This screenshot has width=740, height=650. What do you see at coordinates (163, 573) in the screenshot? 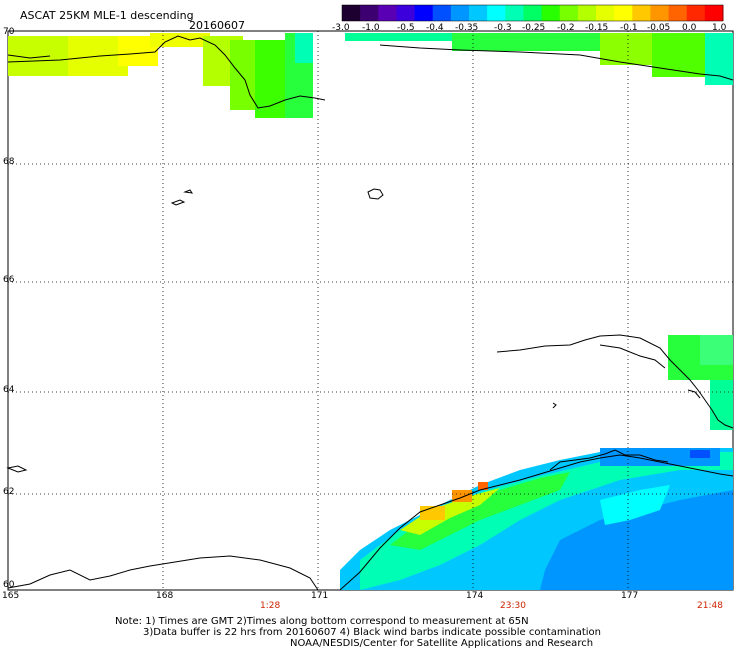
I see `coastline-anadyr` at bounding box center [163, 573].